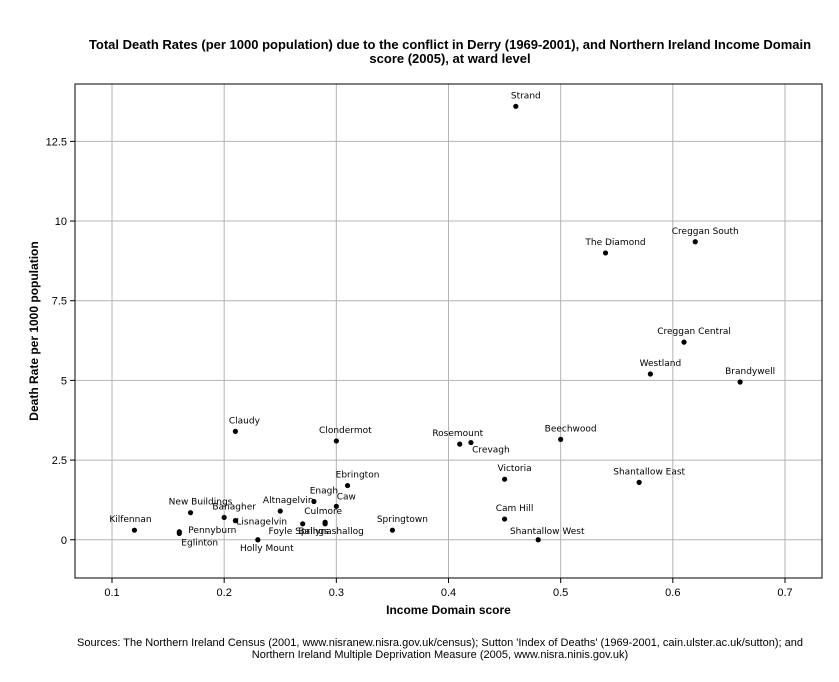 Image resolution: width=839 pixels, height=682 pixels. I want to click on data-point-label: Shantallow West, so click(547, 532).